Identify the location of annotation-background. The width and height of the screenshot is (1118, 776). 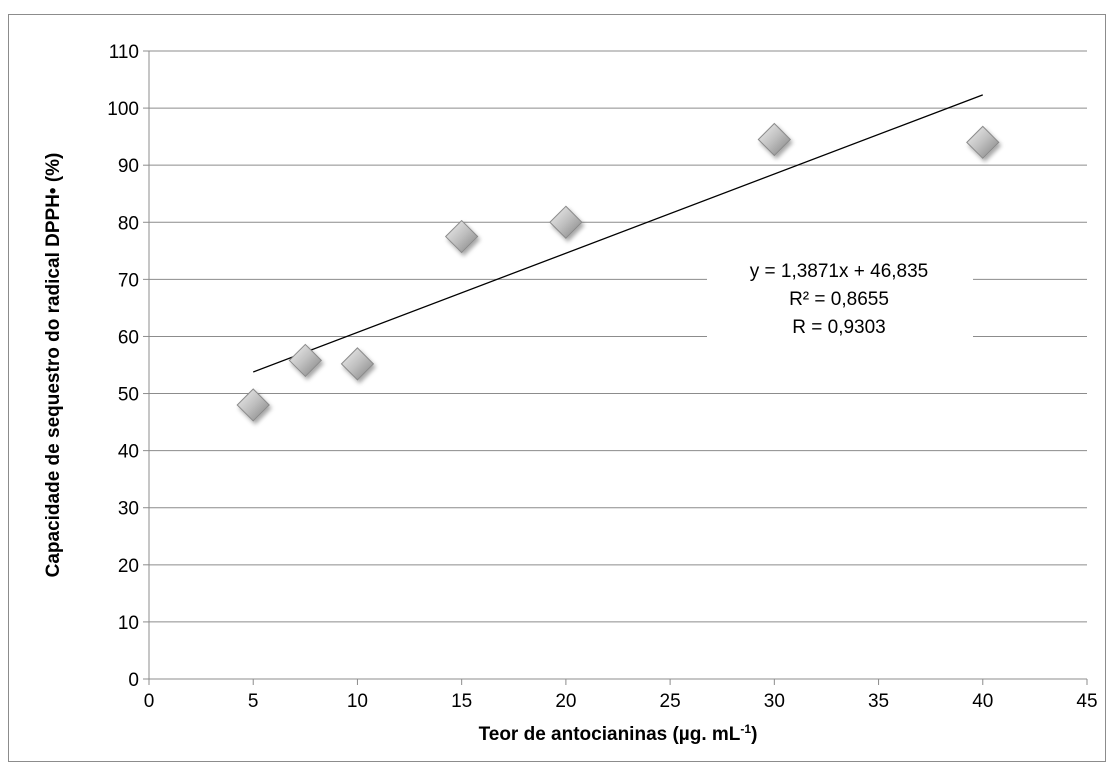
(840, 297).